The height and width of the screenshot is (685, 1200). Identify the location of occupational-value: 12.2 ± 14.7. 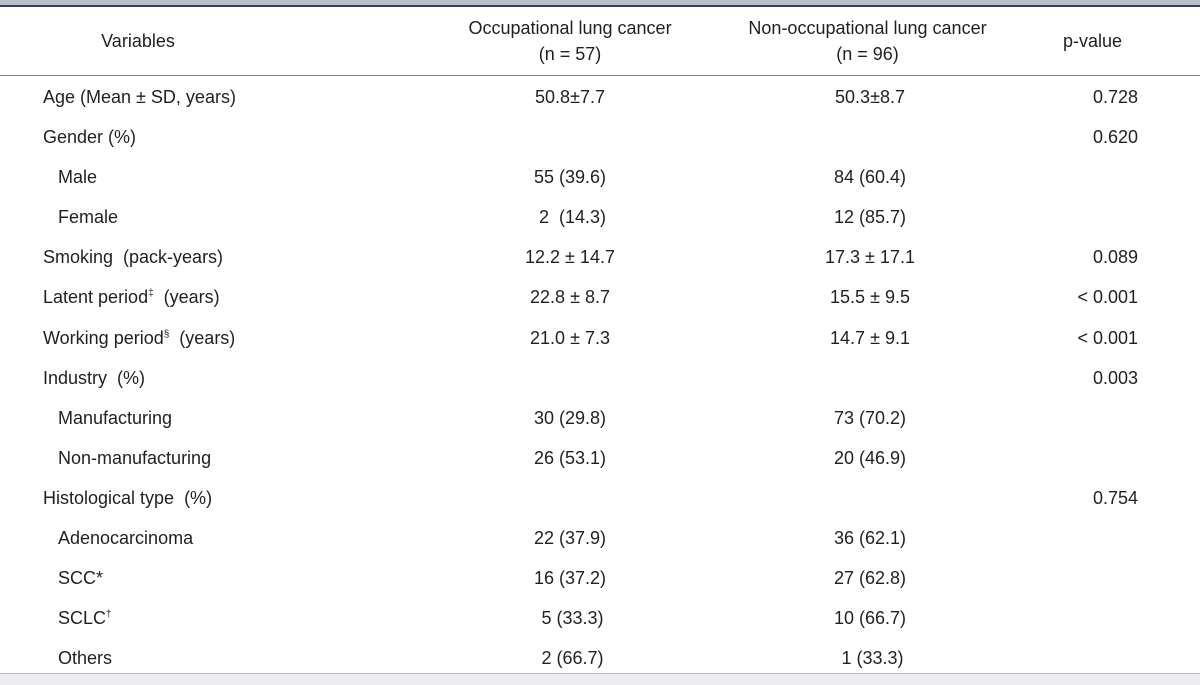
(570, 257).